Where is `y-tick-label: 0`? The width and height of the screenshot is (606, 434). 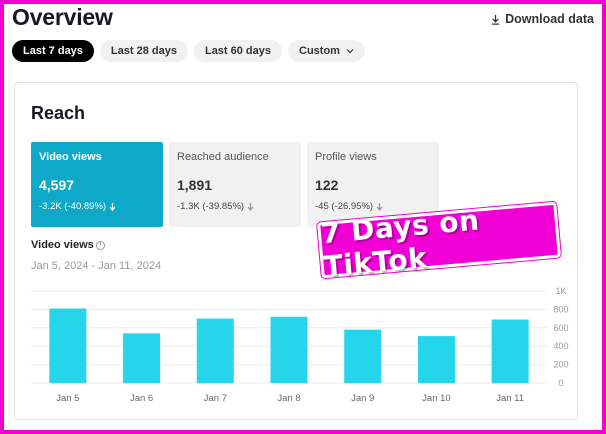 y-tick-label: 0 is located at coordinates (560, 383).